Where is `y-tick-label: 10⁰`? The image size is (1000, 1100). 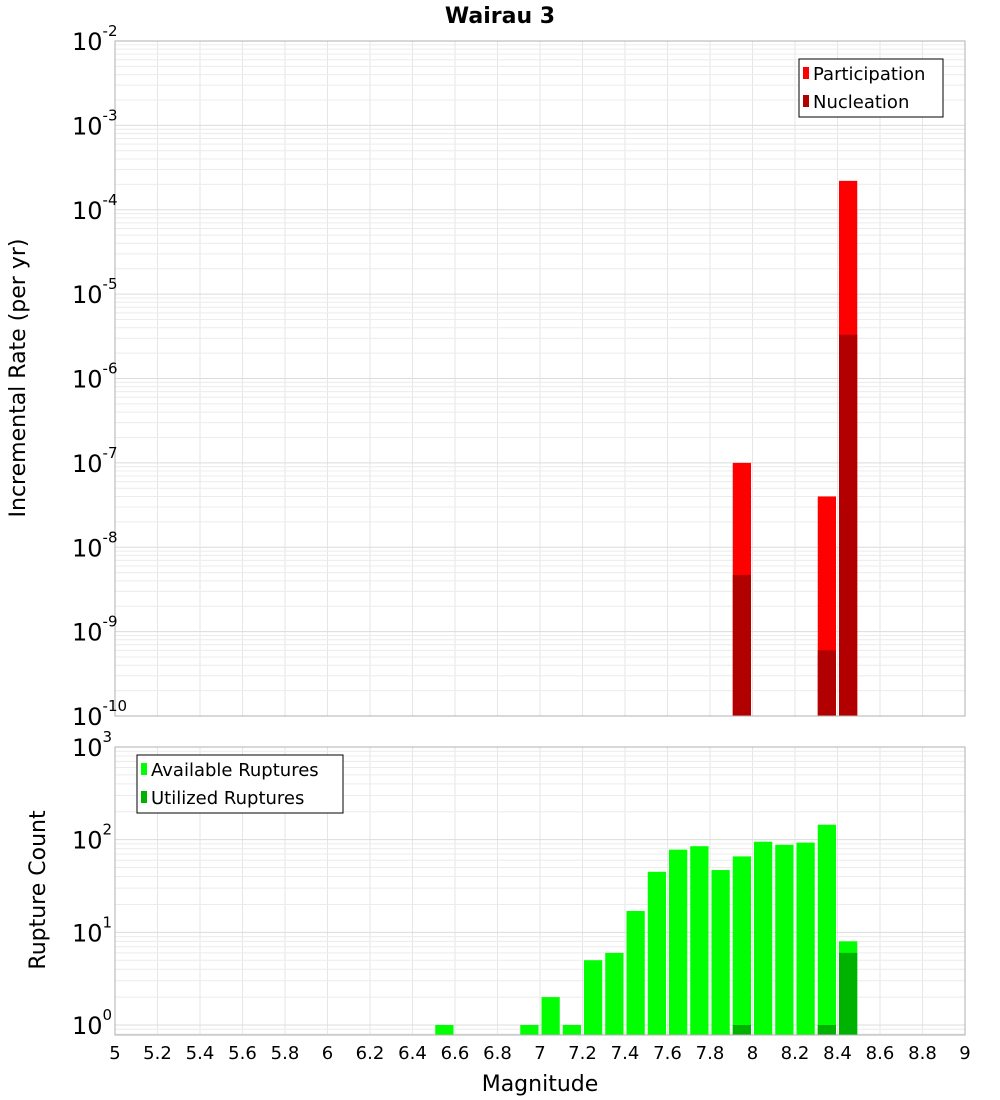
y-tick-label: 10⁰ is located at coordinates (92, 1023).